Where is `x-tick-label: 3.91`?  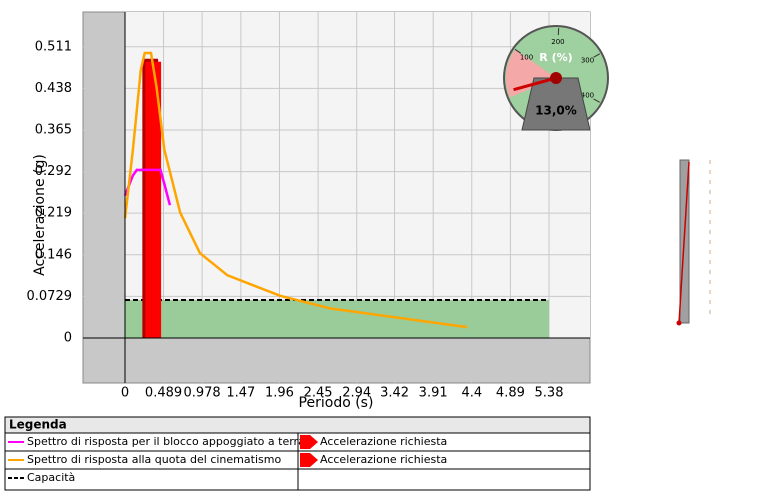
x-tick-label: 3.91 is located at coordinates (433, 393).